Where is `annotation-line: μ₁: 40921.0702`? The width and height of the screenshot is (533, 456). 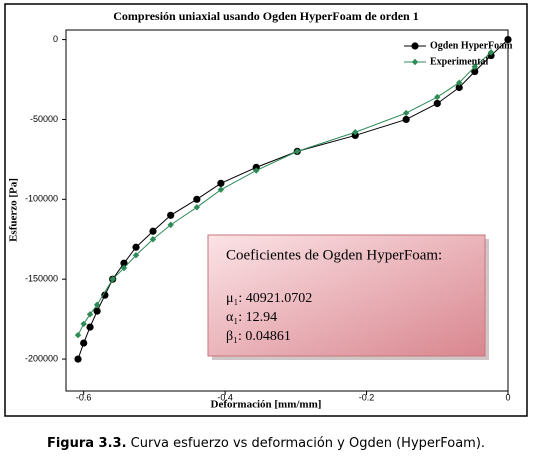 annotation-line: μ₁: 40921.0702 is located at coordinates (269, 298).